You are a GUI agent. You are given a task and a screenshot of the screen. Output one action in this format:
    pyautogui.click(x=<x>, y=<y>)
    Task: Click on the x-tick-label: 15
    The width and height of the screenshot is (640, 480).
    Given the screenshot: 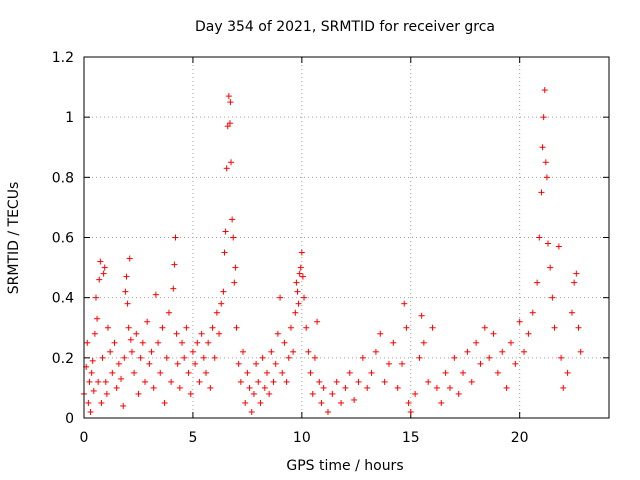 What is the action you would take?
    pyautogui.click(x=411, y=438)
    